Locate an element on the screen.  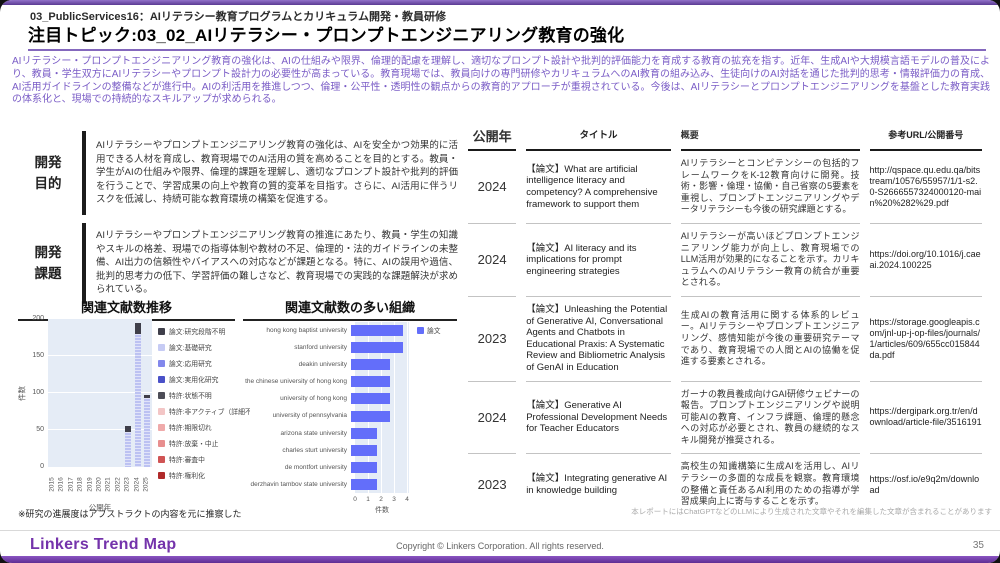
legend-label: 論文:応用研究 is located at coordinates (190, 364).